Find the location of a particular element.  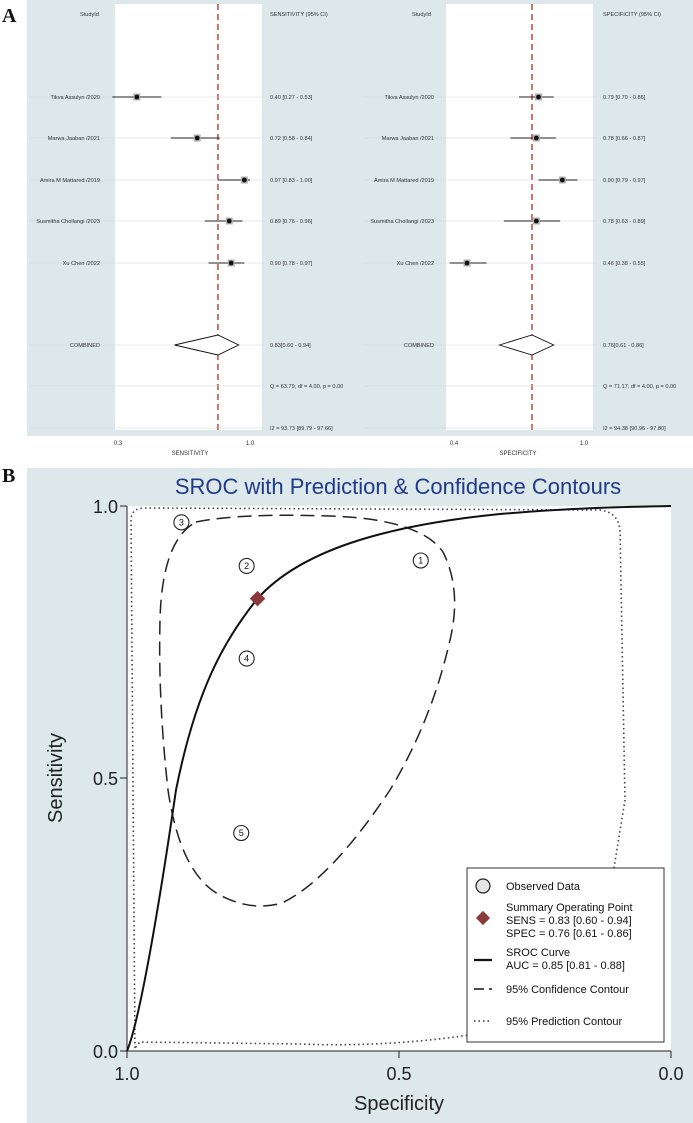

forest-sens-combined-name: COMBINED is located at coordinates (85, 346).